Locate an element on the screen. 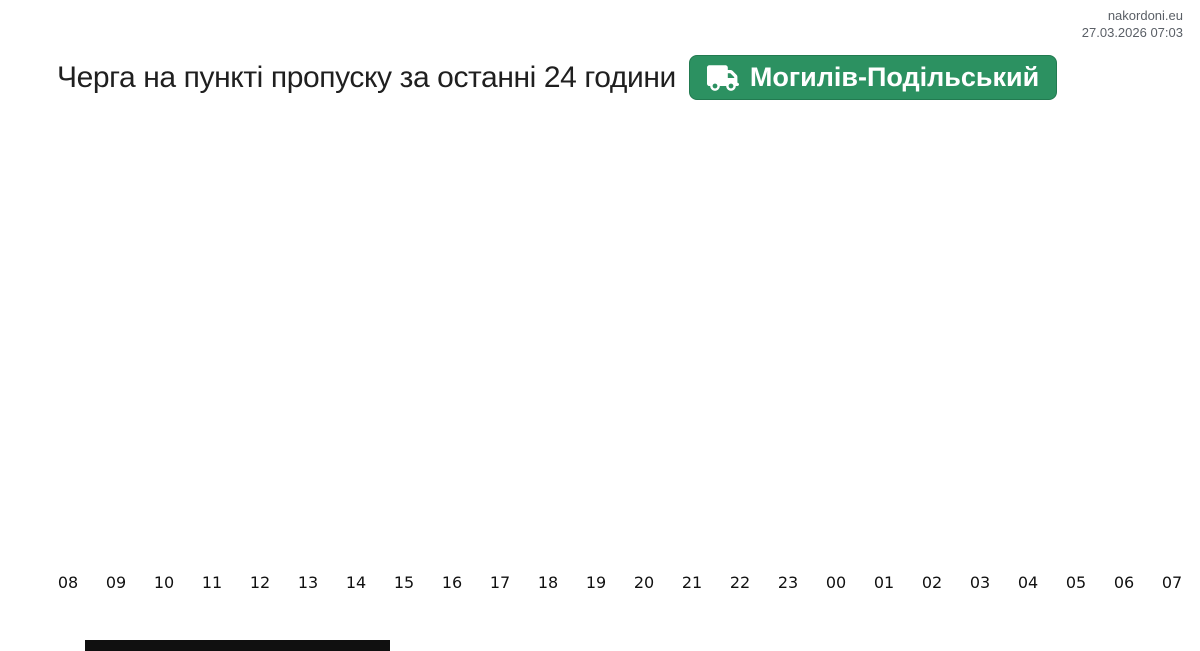 The height and width of the screenshot is (651, 1200). x-axis-label: 01 is located at coordinates (884, 582).